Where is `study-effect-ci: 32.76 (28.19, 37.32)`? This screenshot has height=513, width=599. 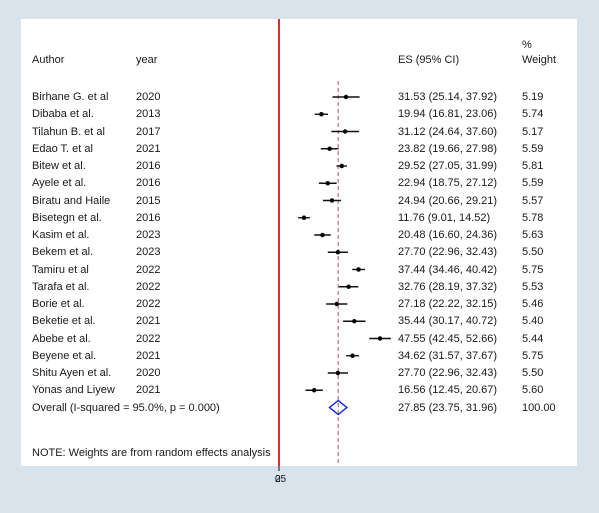 study-effect-ci: 32.76 (28.19, 37.32) is located at coordinates (448, 286).